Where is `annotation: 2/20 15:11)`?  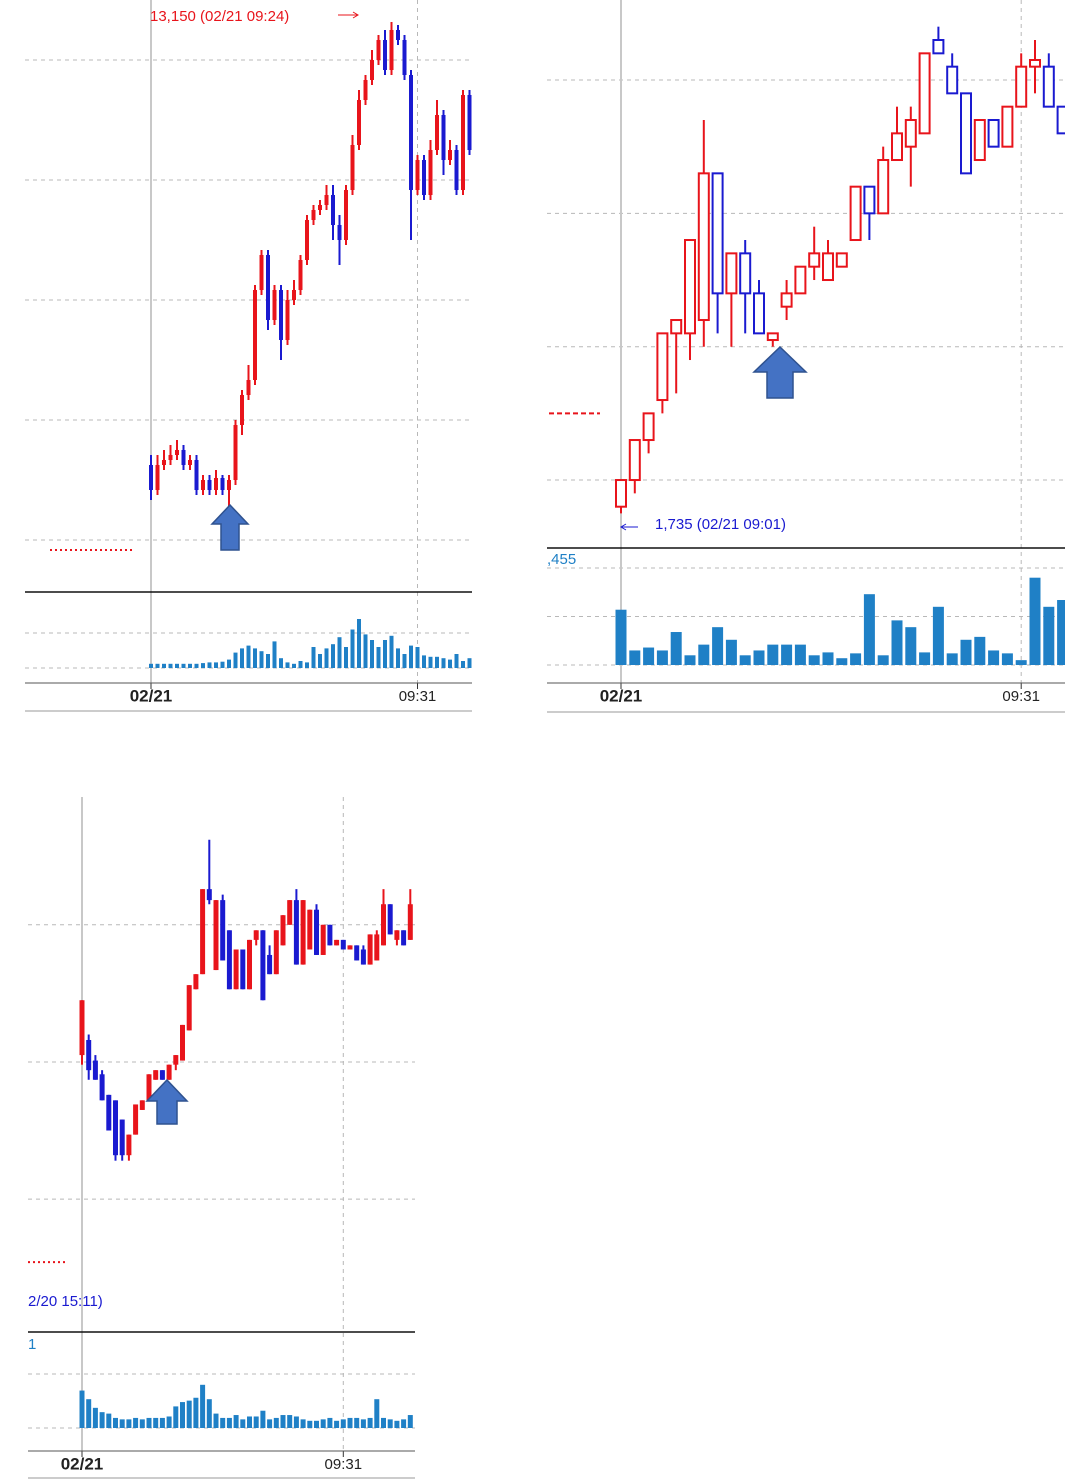
annotation: 2/20 15:11) is located at coordinates (65, 1301).